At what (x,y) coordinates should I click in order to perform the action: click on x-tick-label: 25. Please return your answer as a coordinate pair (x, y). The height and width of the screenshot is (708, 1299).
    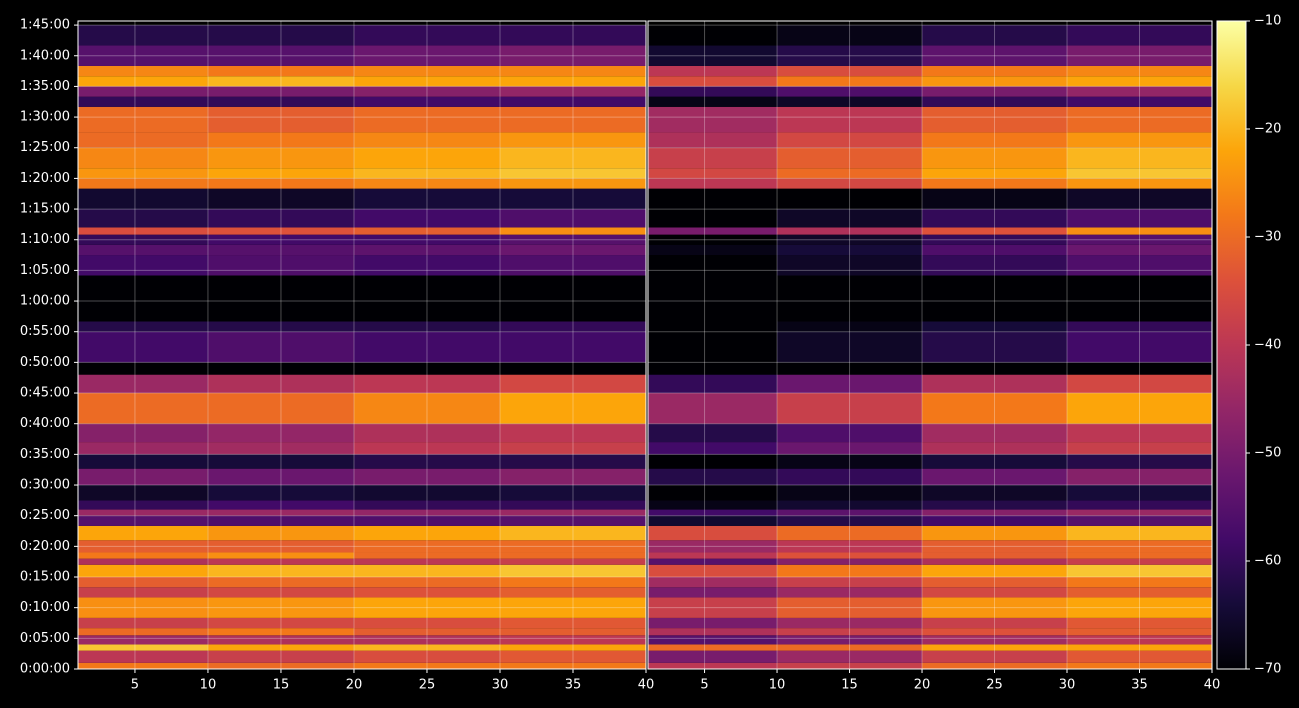
    Looking at the image, I should click on (994, 685).